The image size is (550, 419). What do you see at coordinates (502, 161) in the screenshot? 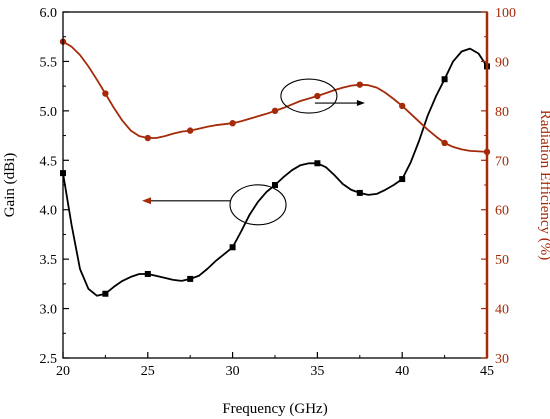
I see `y2-tick-label: 70` at bounding box center [502, 161].